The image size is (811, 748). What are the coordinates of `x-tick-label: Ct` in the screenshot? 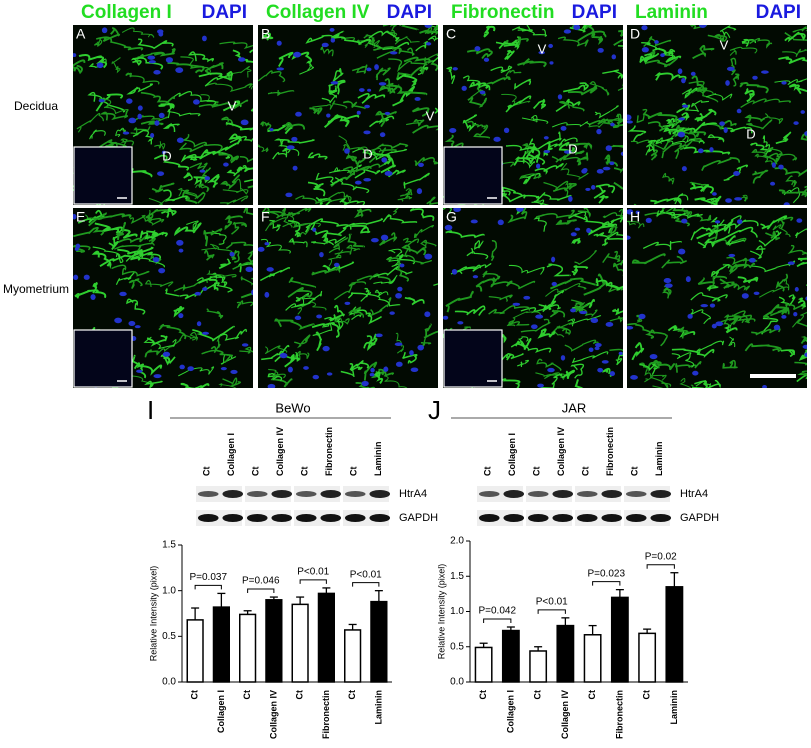 It's located at (352, 695).